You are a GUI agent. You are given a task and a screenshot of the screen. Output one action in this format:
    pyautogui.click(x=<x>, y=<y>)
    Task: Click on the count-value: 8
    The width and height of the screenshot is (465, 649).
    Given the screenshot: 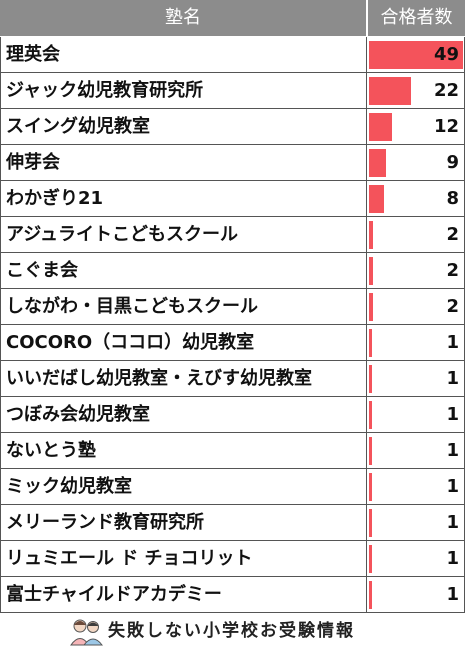 What is the action you would take?
    pyautogui.click(x=452, y=198)
    